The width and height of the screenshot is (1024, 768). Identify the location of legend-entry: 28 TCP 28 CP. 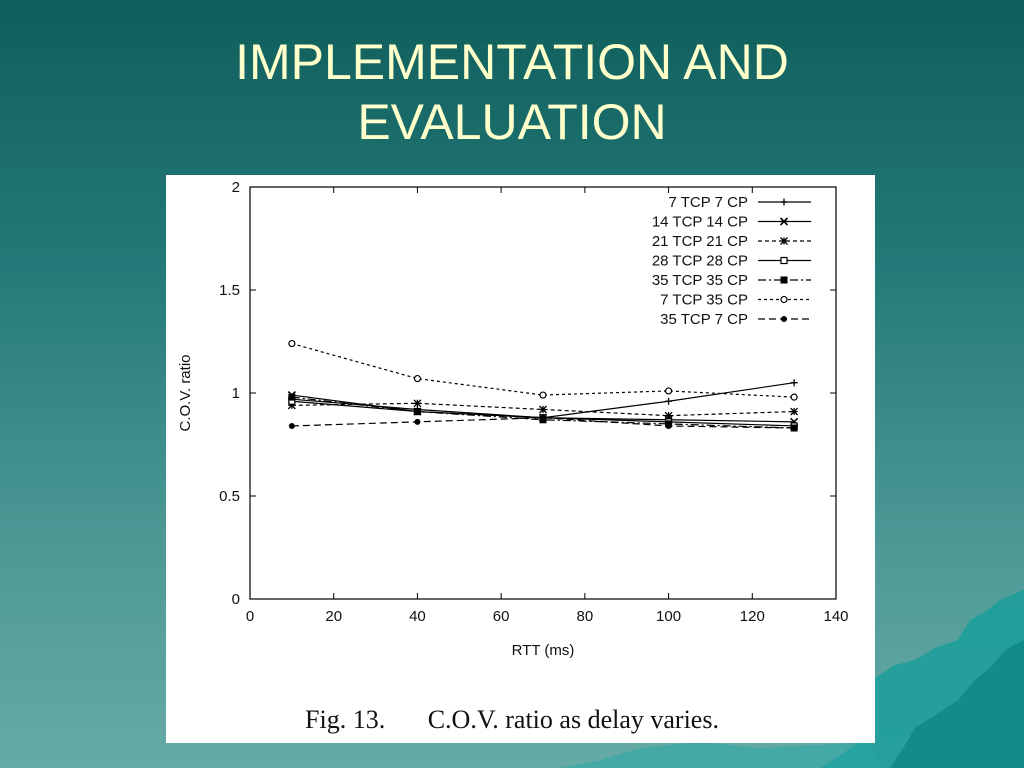
(731, 261).